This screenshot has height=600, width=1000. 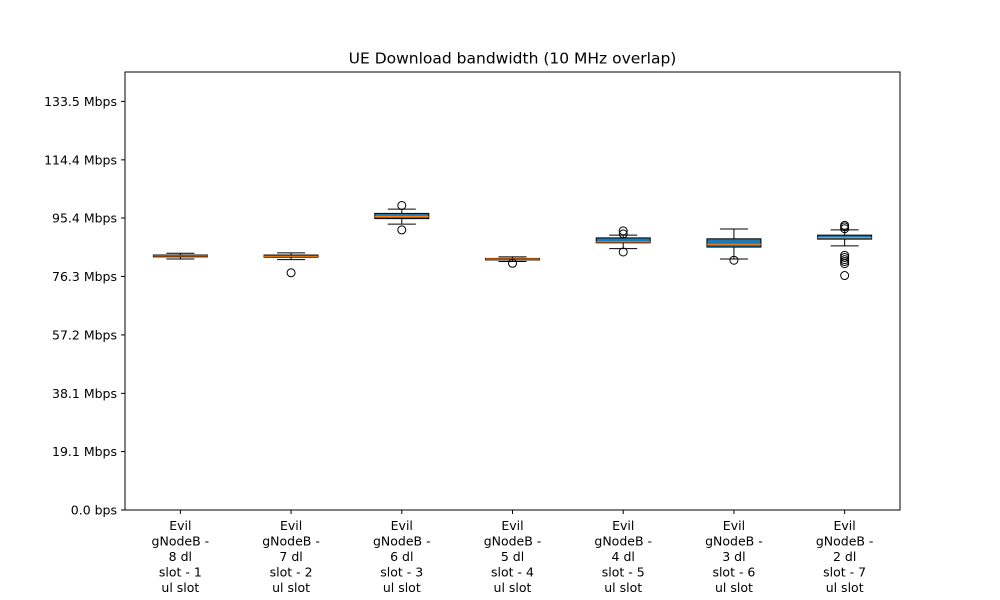 I want to click on x-tick-label-line: 5 dl, so click(x=512, y=556).